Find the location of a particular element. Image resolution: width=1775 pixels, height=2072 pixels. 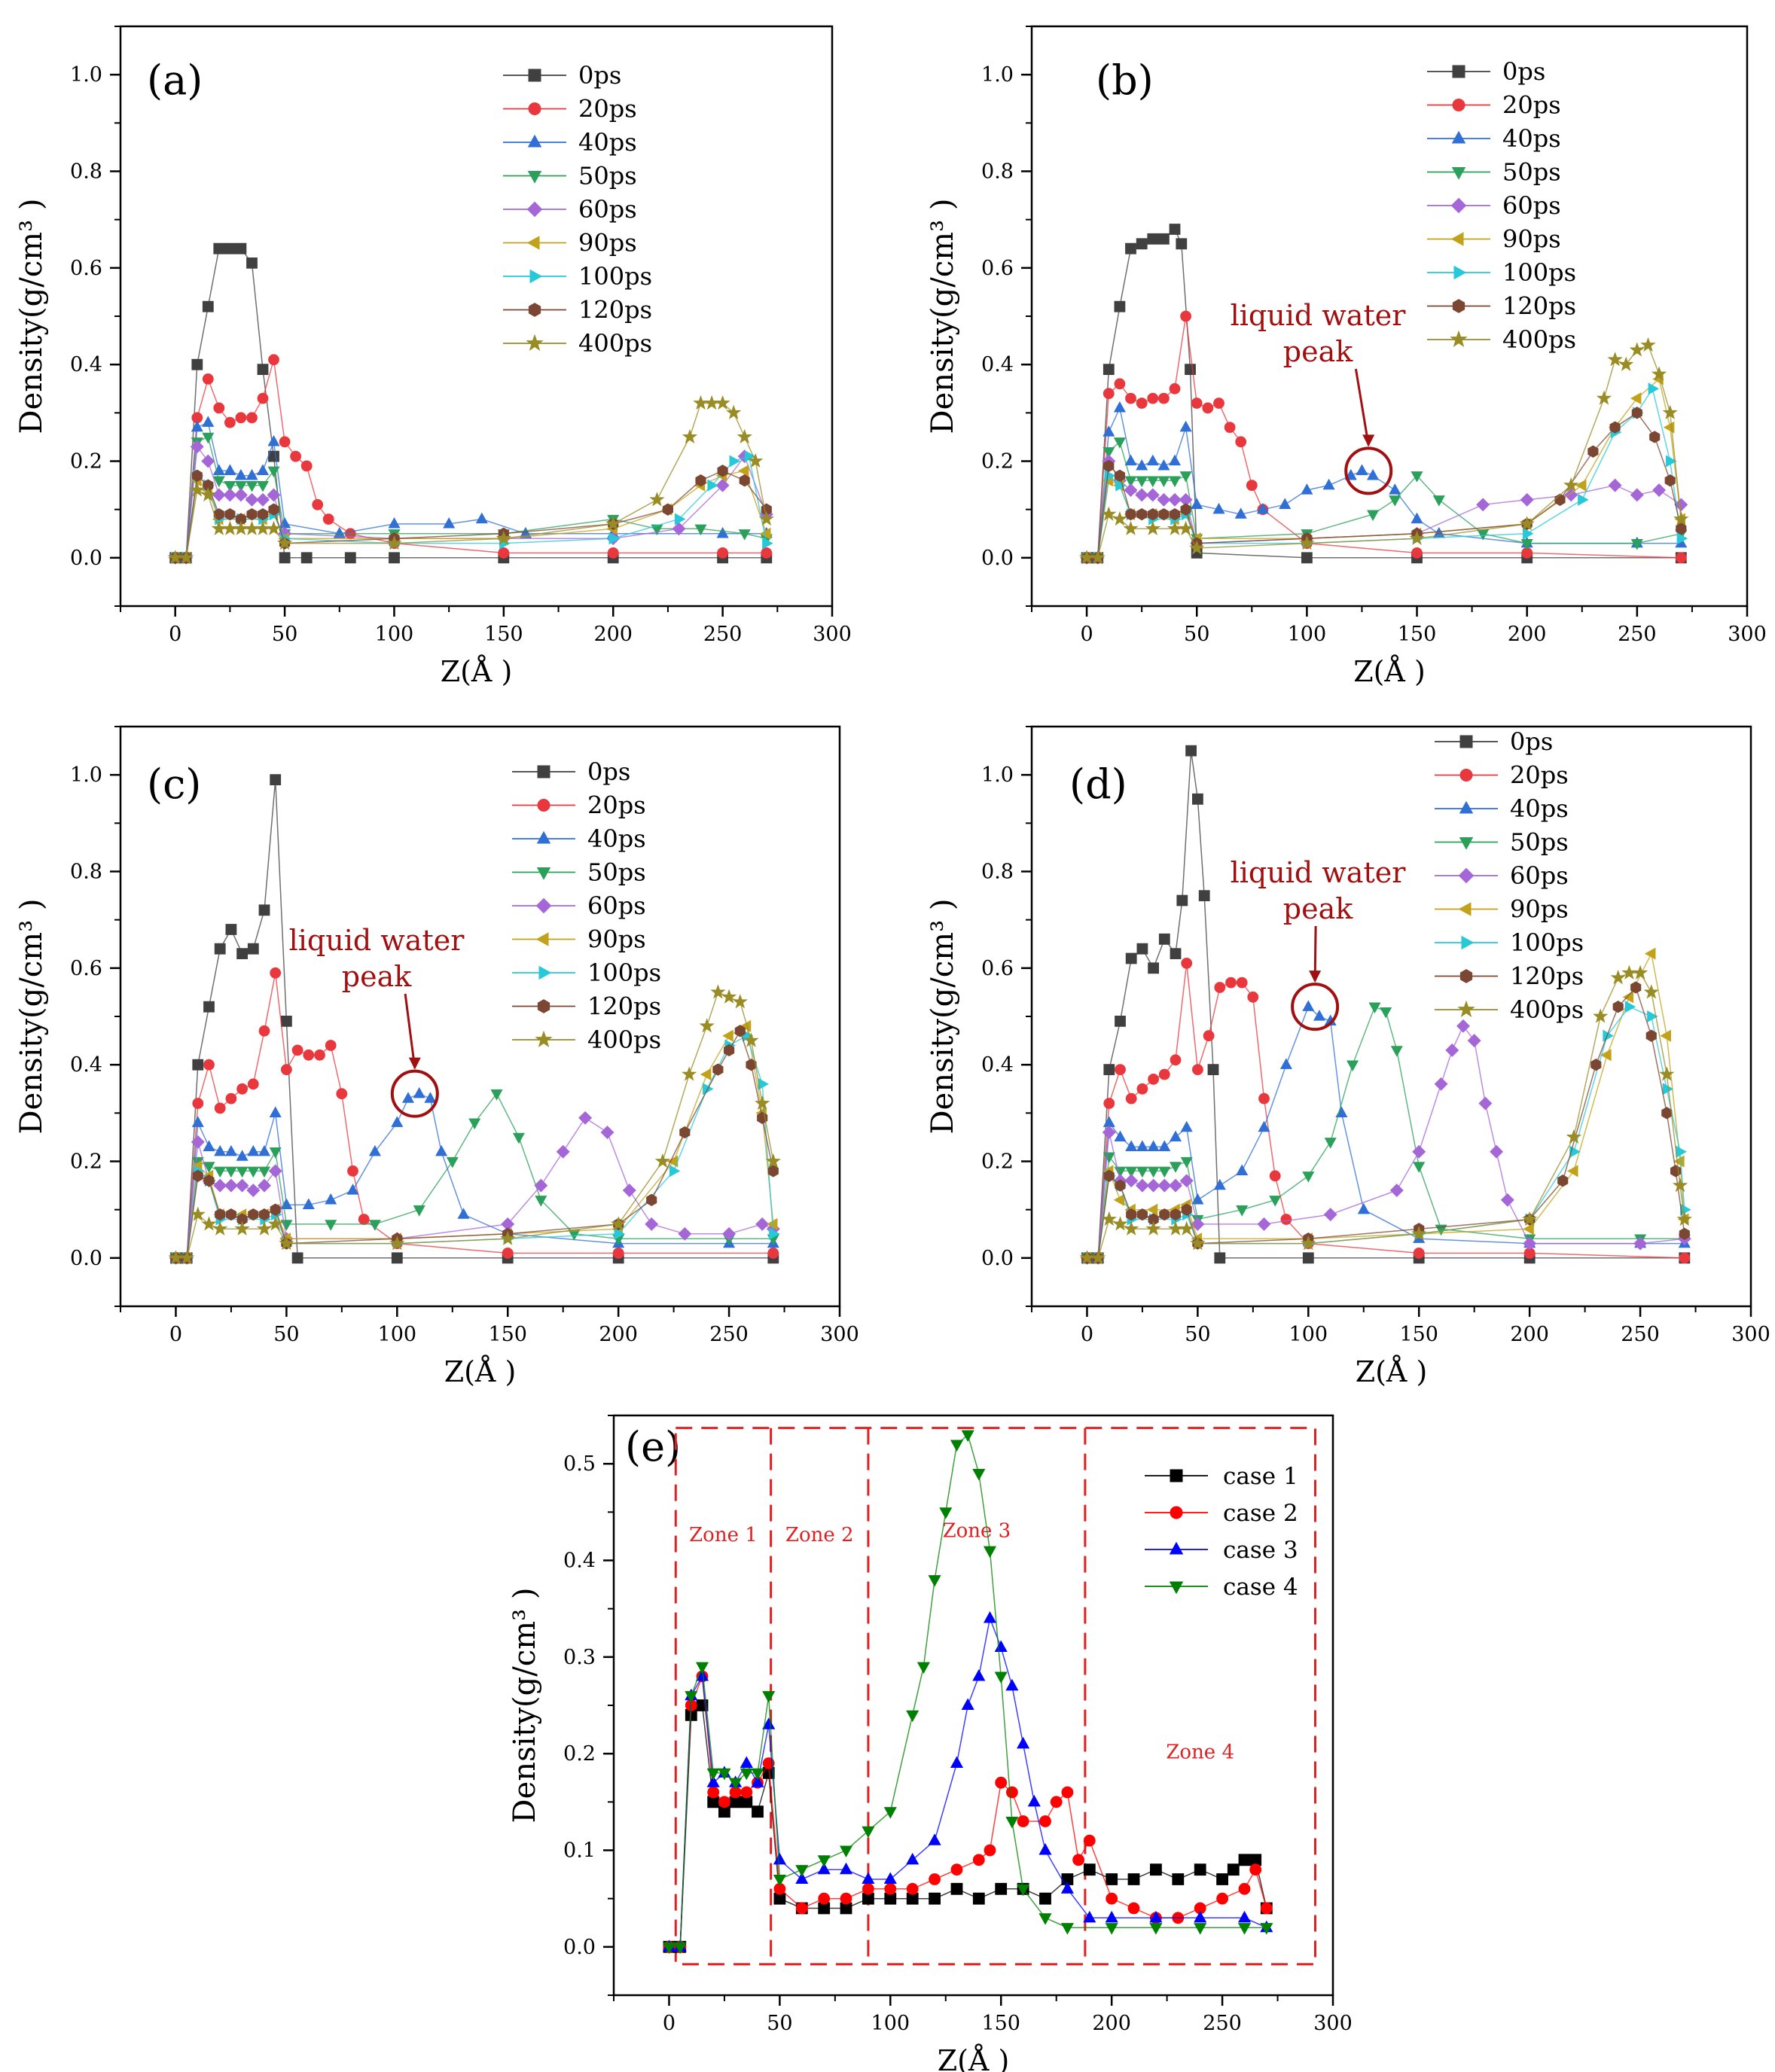

series-120ps is located at coordinates (1385, 1122).